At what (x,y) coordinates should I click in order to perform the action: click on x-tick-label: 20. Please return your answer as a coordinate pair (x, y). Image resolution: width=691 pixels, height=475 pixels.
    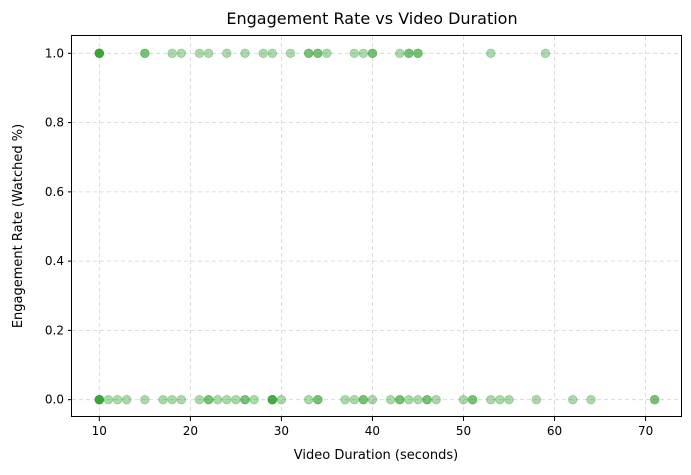
    Looking at the image, I should click on (190, 431).